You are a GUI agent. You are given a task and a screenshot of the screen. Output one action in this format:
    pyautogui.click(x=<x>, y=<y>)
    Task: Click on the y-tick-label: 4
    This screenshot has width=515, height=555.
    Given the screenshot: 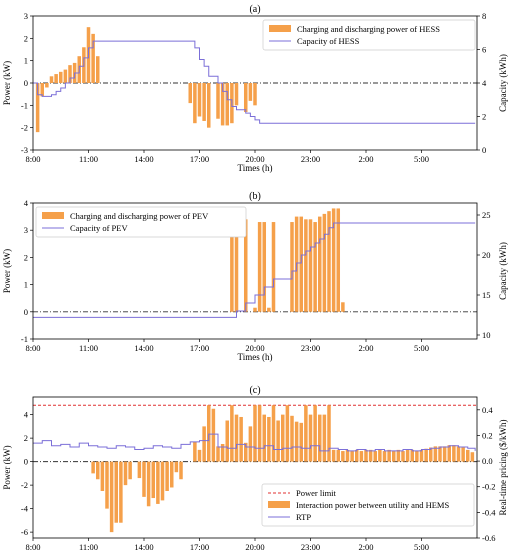 What is the action you would take?
    pyautogui.click(x=26, y=415)
    